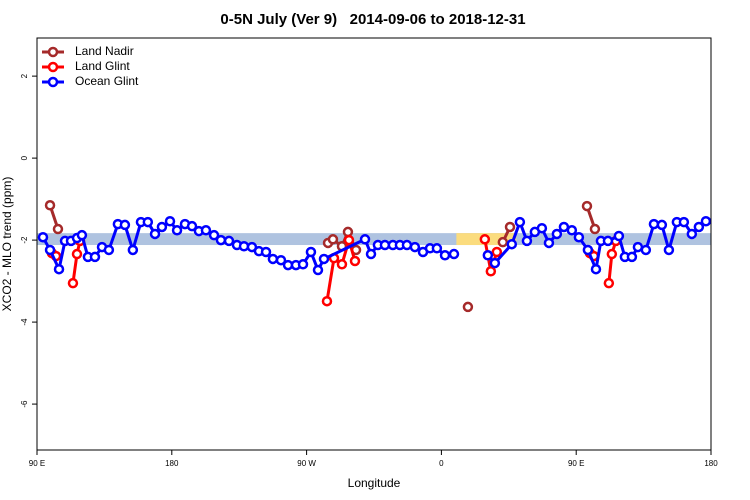  What do you see at coordinates (24, 75) in the screenshot?
I see `y-tick-label: 2` at bounding box center [24, 75].